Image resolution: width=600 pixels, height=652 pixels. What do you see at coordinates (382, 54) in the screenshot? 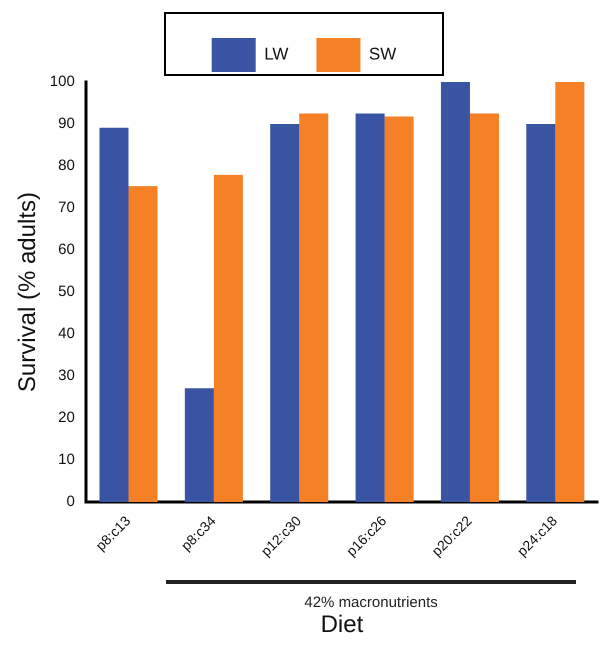
I see `legend-label: SW` at bounding box center [382, 54].